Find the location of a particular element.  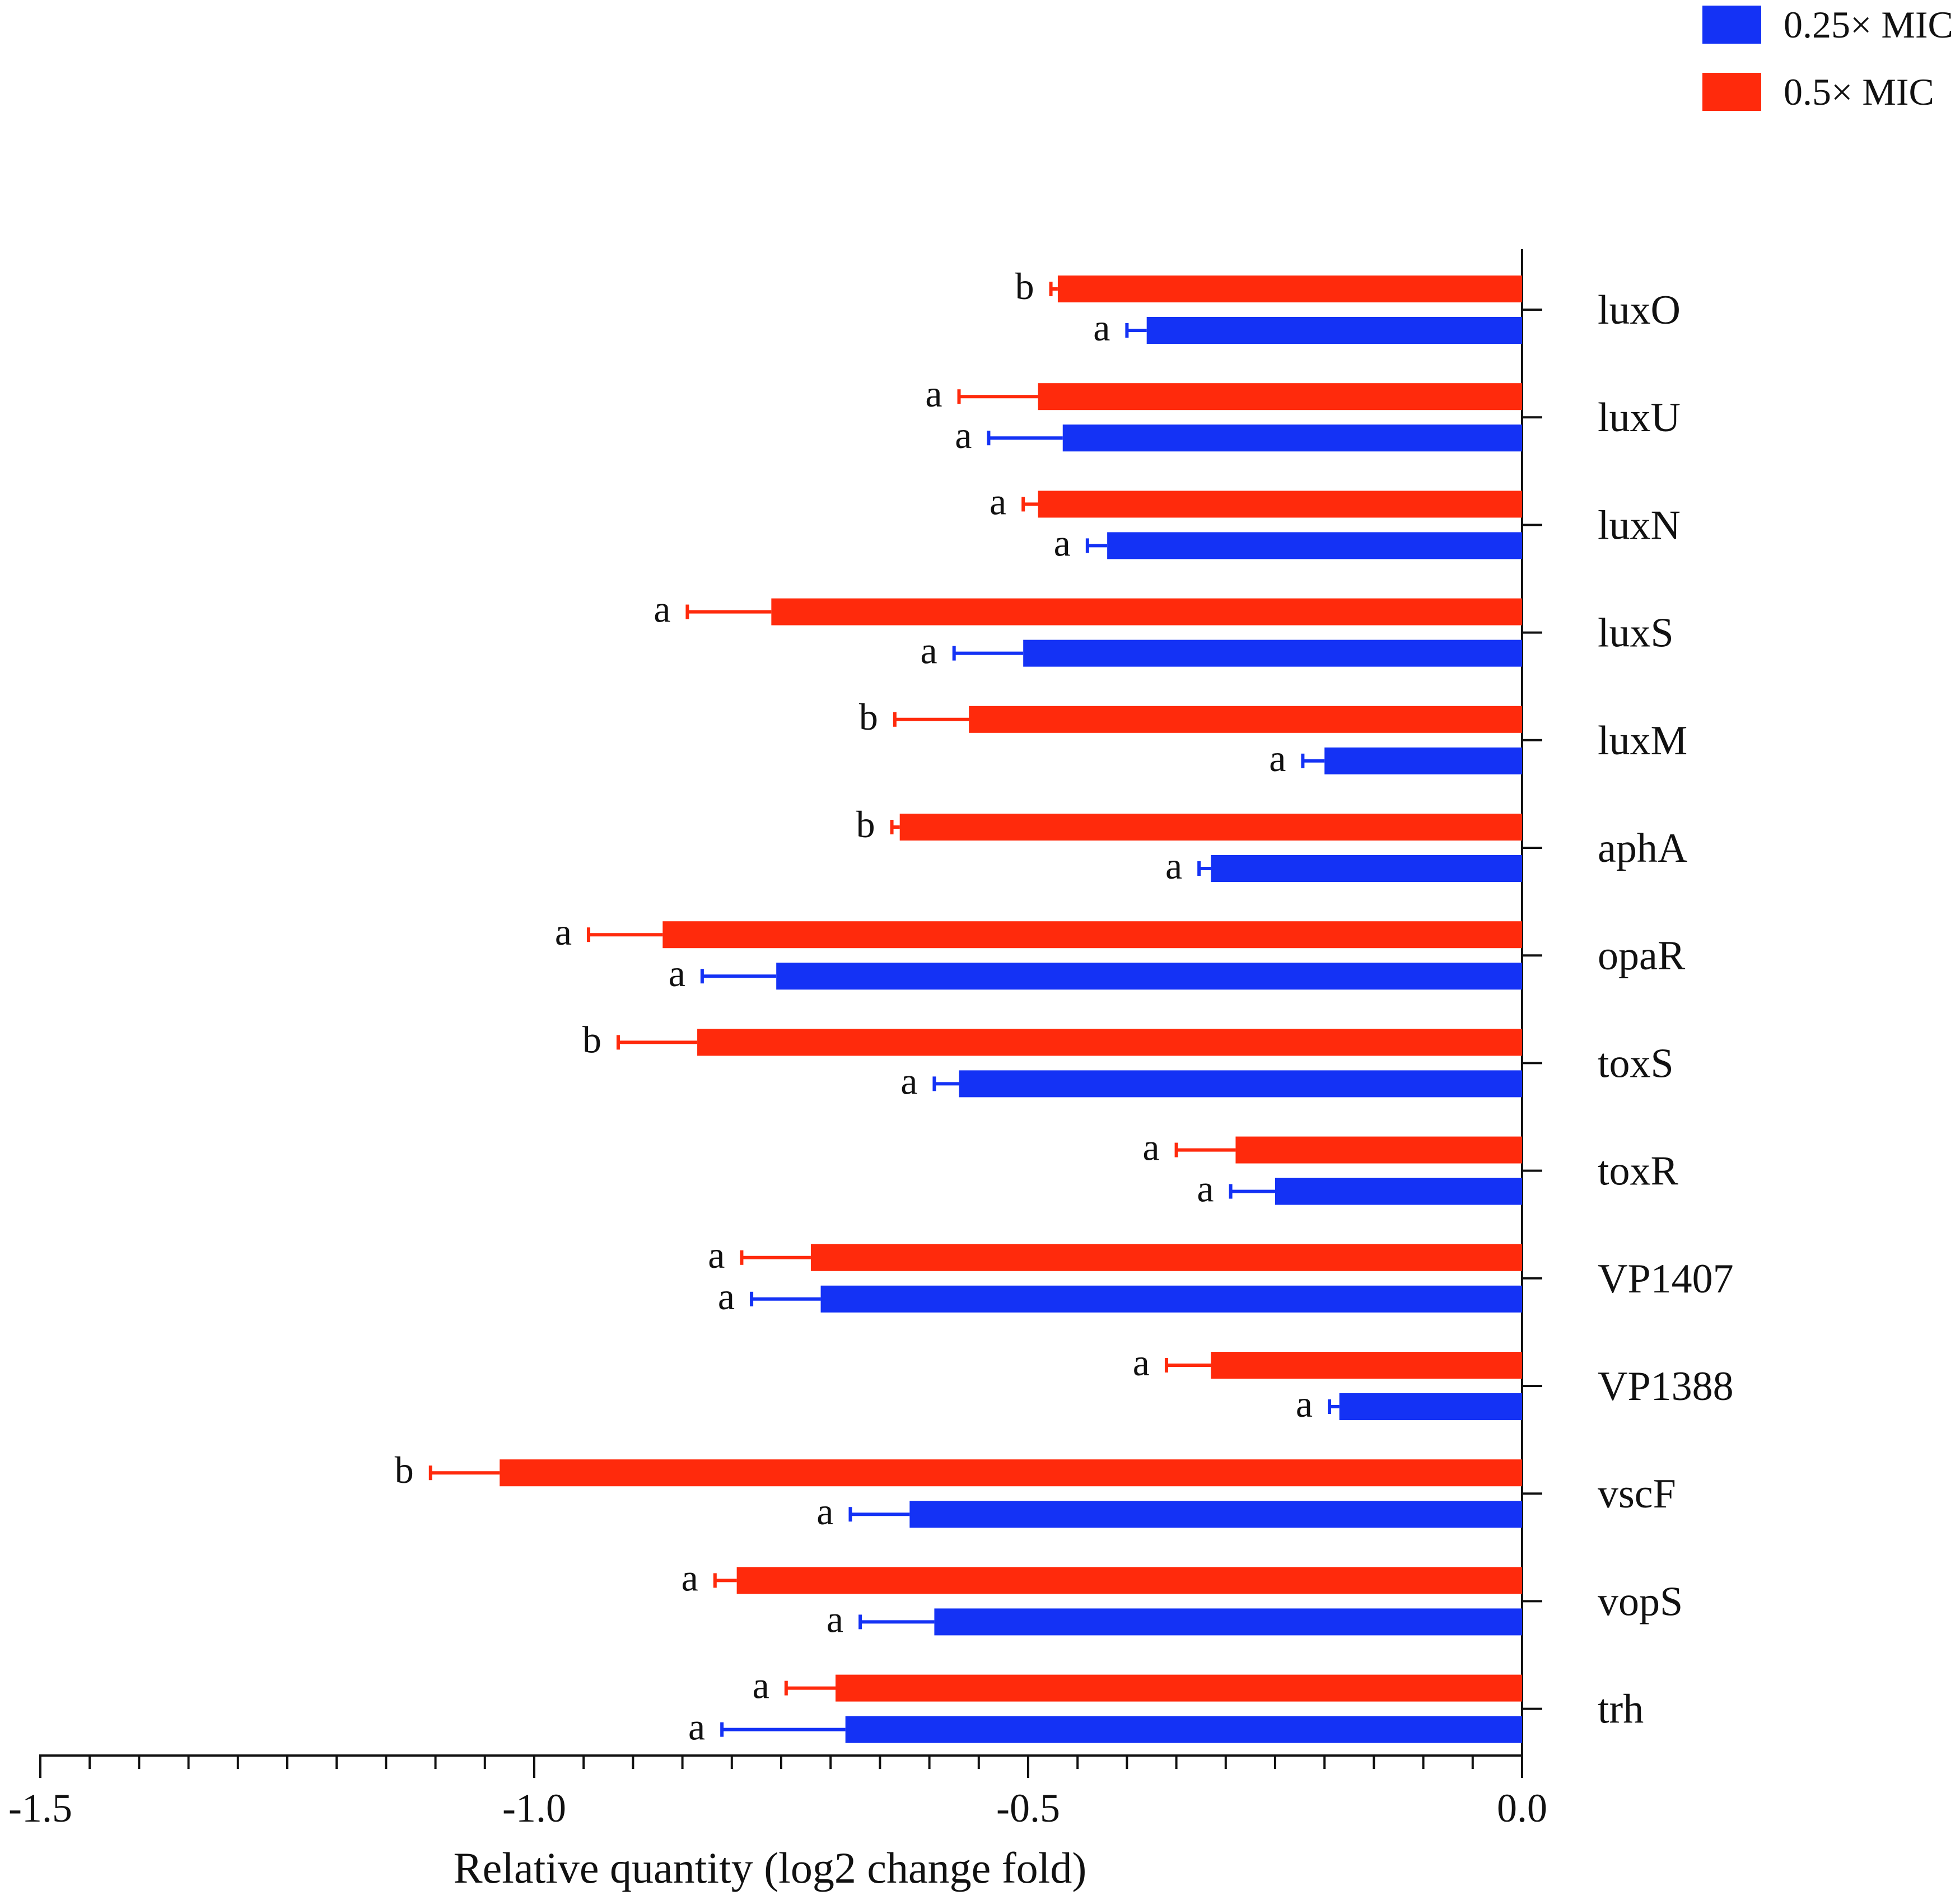

legend-item-0-25x-mic: 0.25× MIC is located at coordinates (1831, 24).